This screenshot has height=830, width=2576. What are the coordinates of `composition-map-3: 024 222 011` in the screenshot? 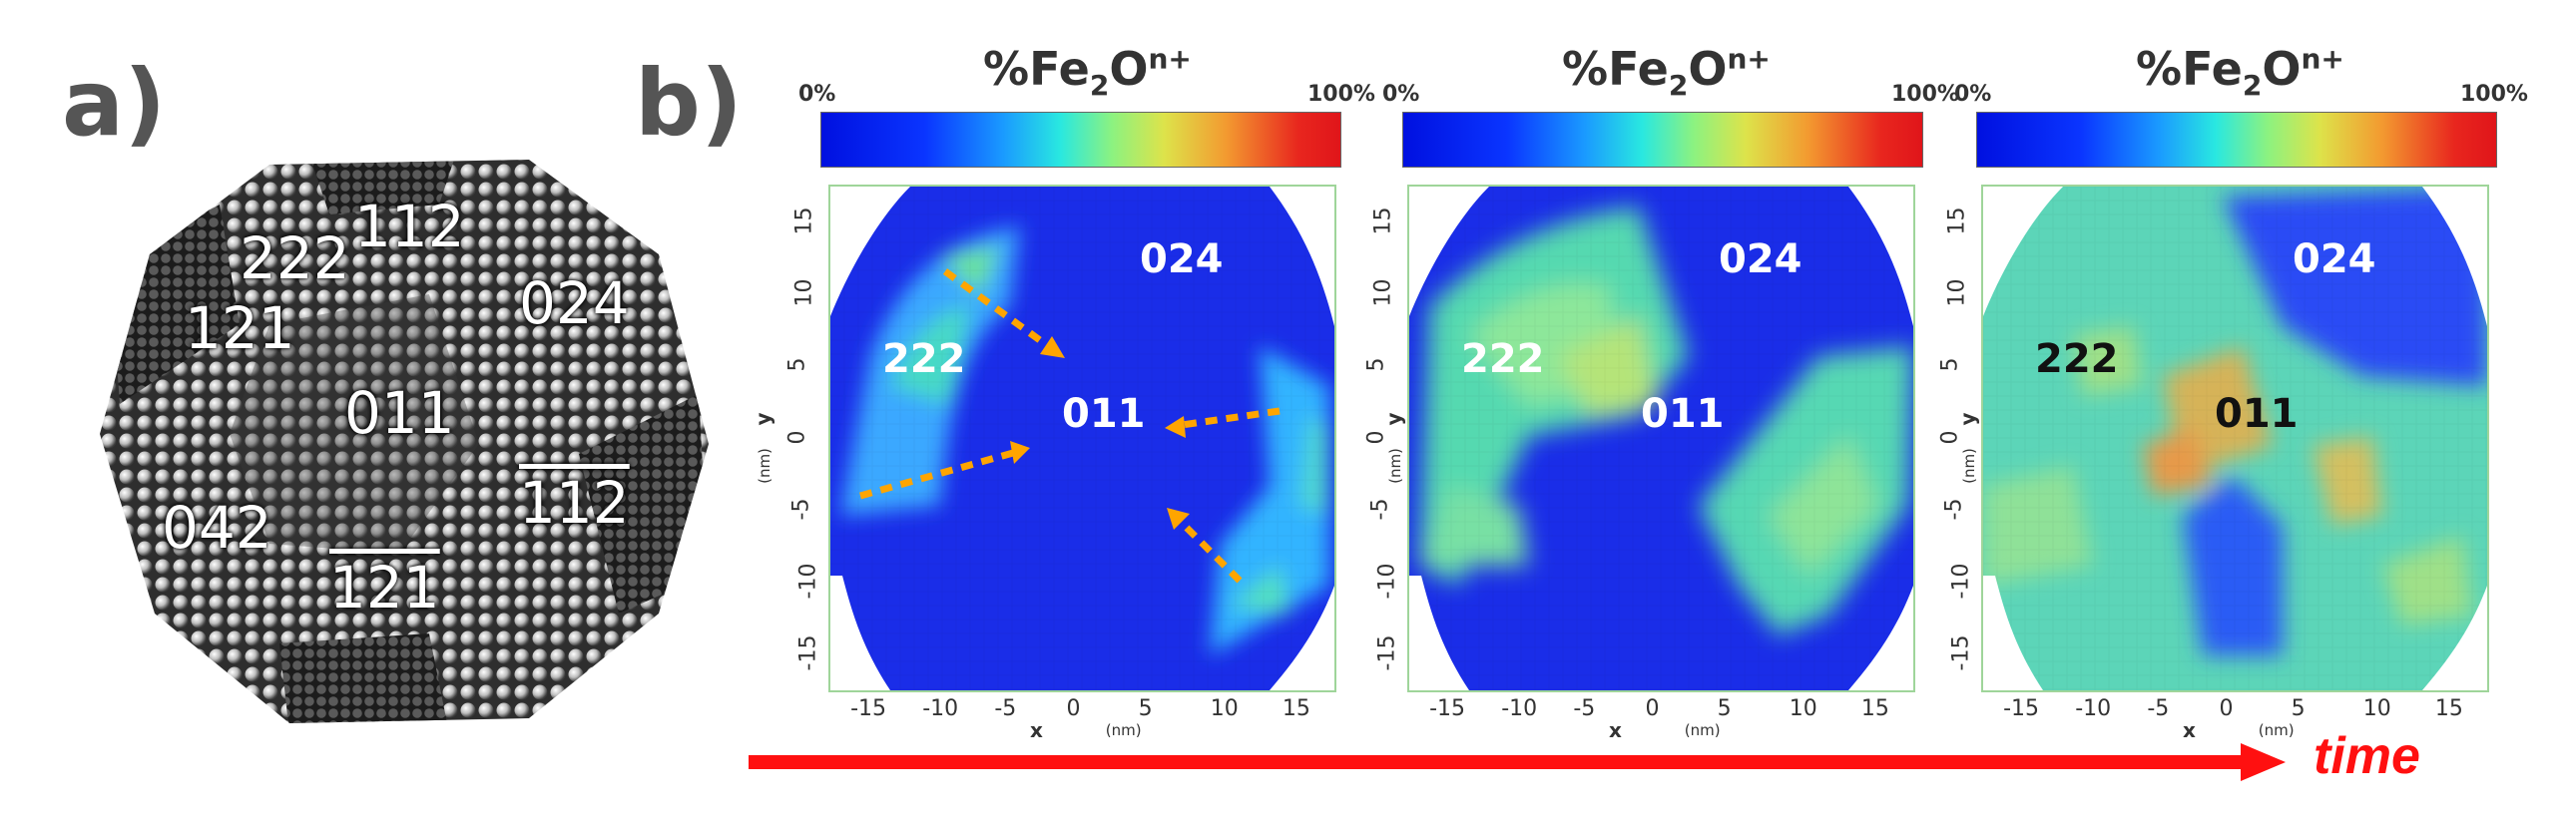 It's located at (2235, 439).